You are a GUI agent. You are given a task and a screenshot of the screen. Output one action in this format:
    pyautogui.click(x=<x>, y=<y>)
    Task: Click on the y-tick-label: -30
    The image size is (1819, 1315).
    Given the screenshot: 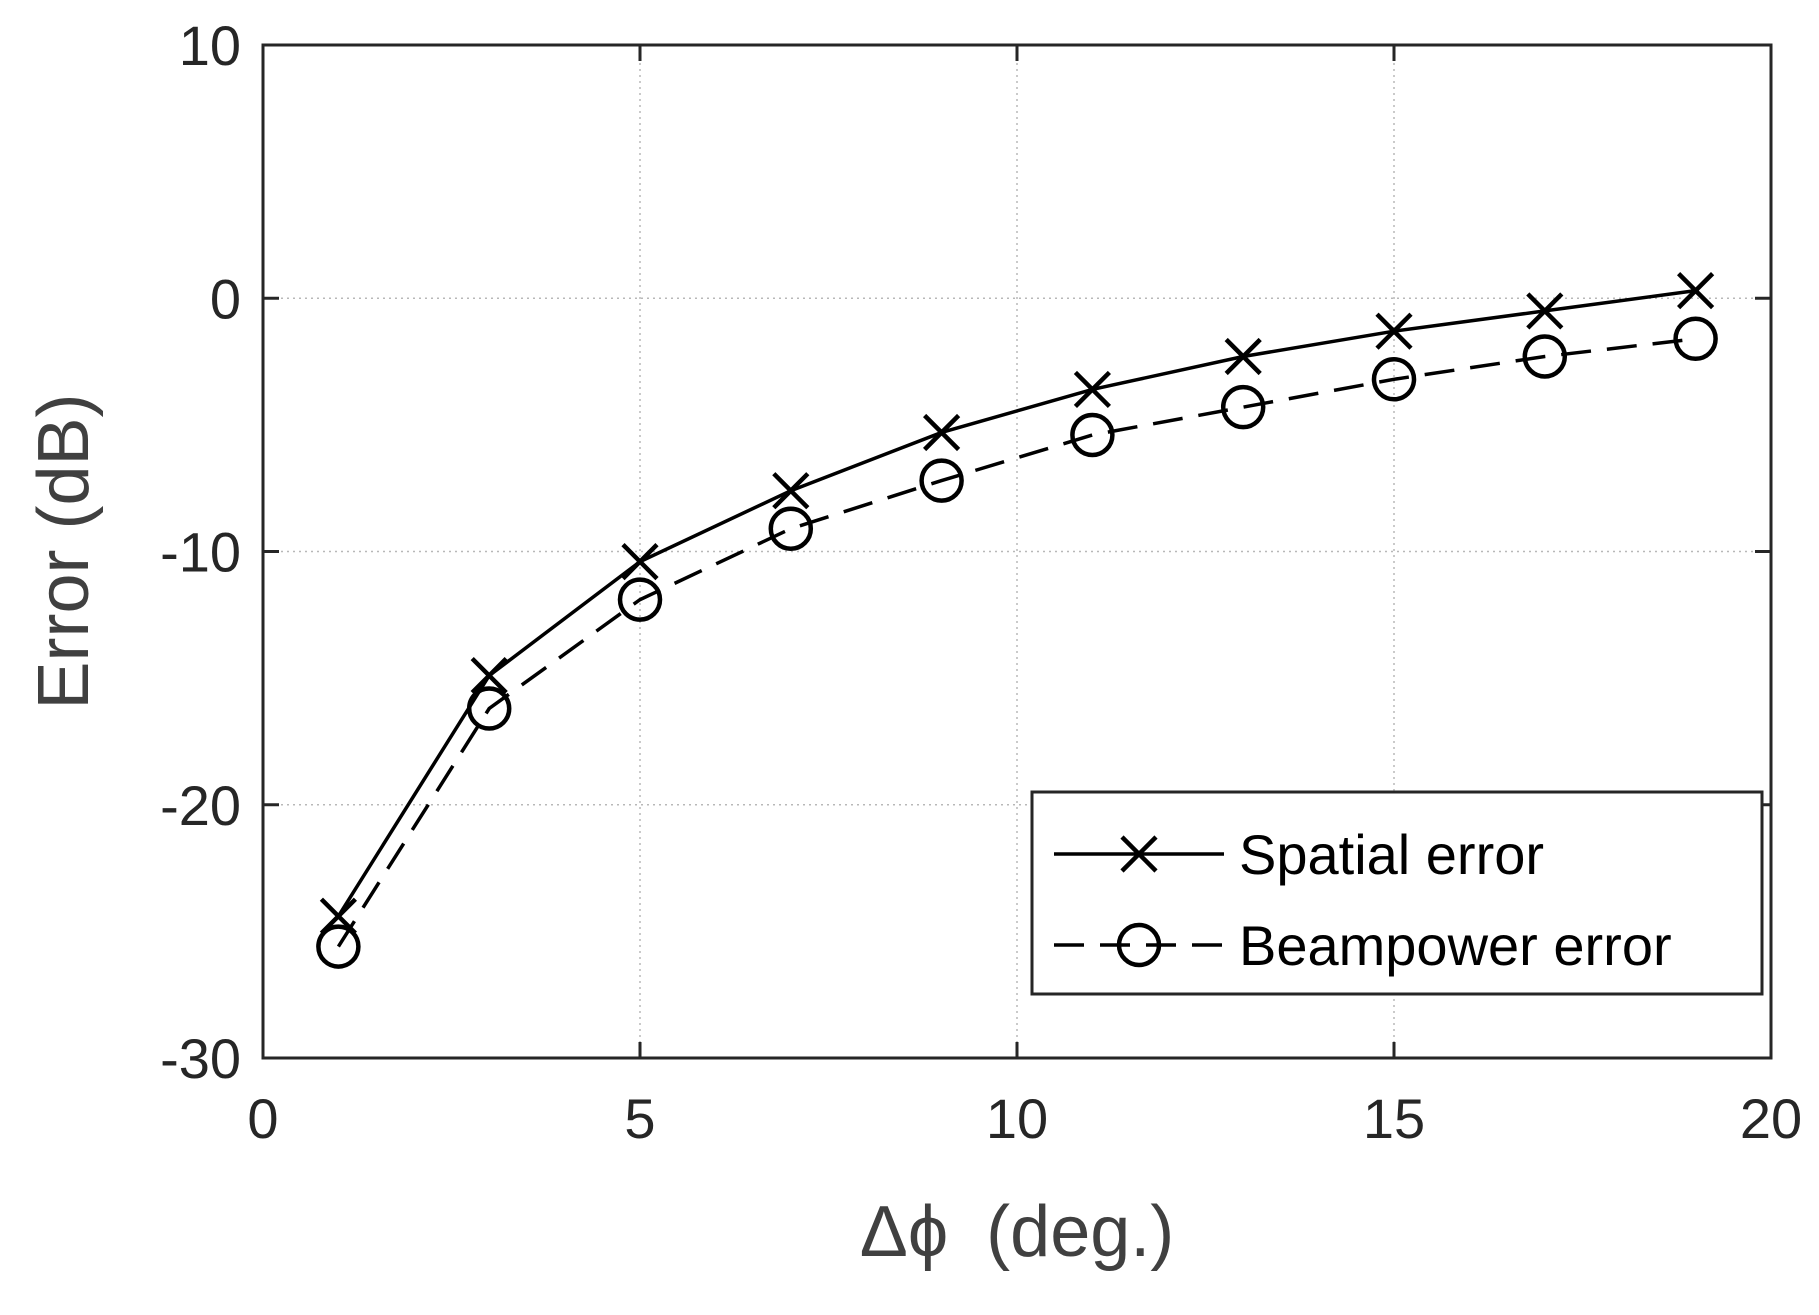 What is the action you would take?
    pyautogui.click(x=200, y=1058)
    